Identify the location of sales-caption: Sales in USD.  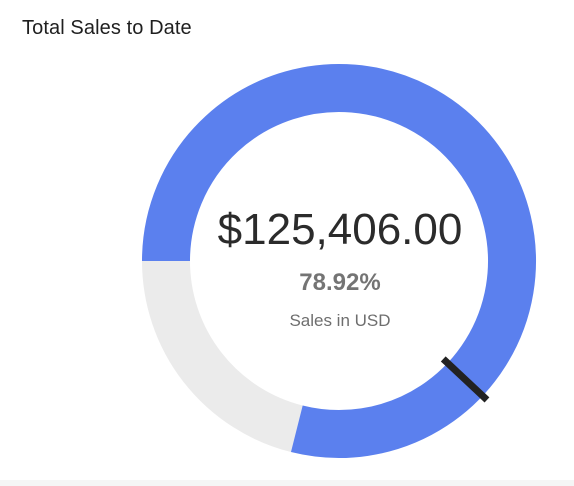
(340, 321).